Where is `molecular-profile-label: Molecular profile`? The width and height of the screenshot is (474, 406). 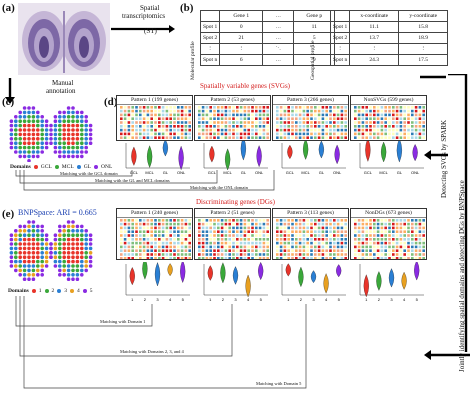 molecular-profile-label: Molecular profile is located at coordinates (193, 60).